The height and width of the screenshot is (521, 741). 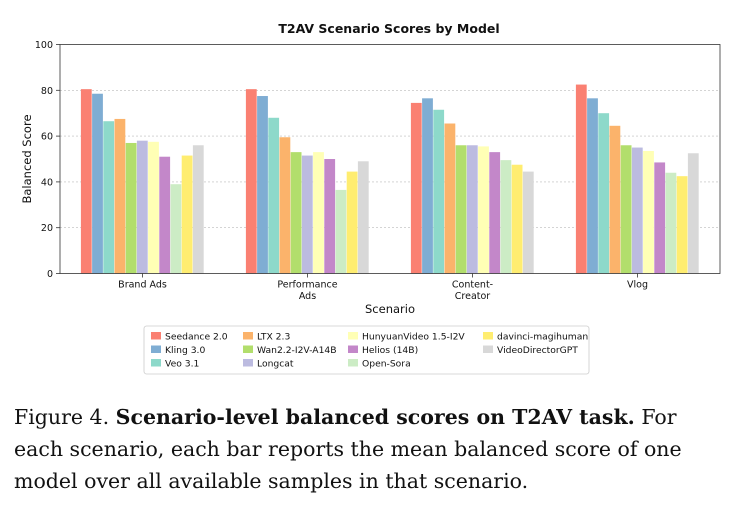 I want to click on bar-helios-14b--3, so click(x=660, y=218).